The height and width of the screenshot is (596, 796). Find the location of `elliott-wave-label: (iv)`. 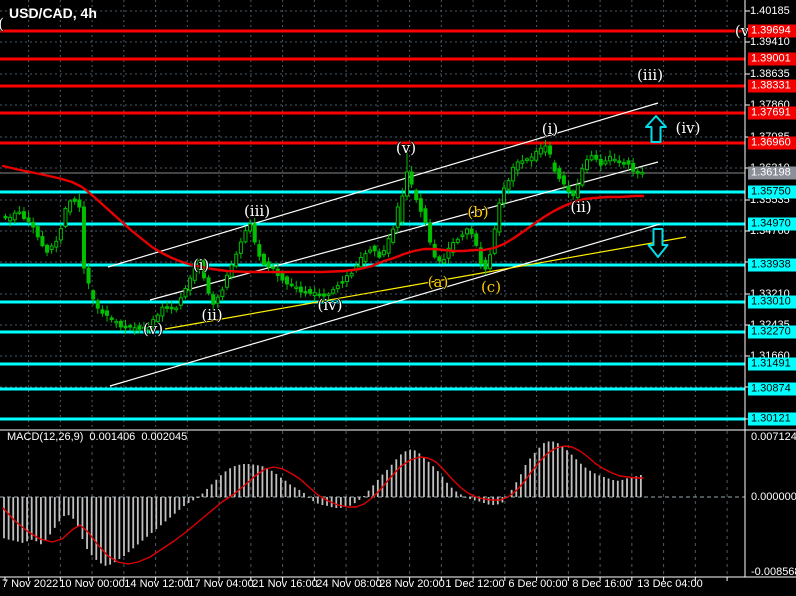

elliott-wave-label: (iv) is located at coordinates (330, 305).